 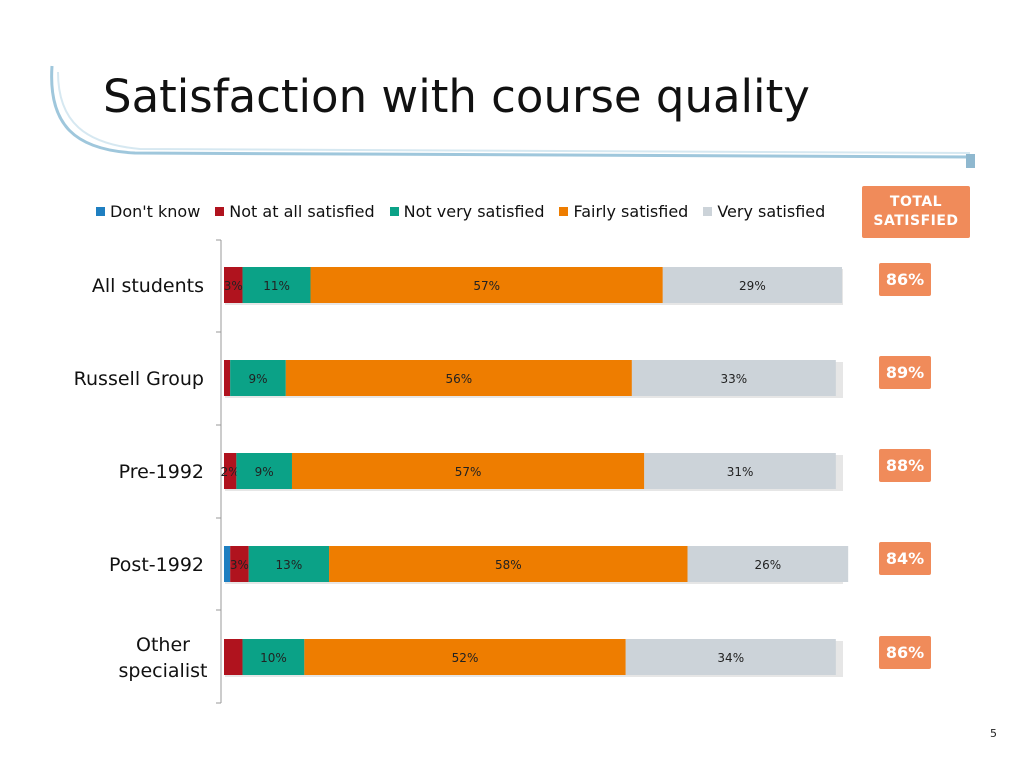 I want to click on legend-item-not-very-satisfied: Not very satisfied, so click(x=467, y=211).